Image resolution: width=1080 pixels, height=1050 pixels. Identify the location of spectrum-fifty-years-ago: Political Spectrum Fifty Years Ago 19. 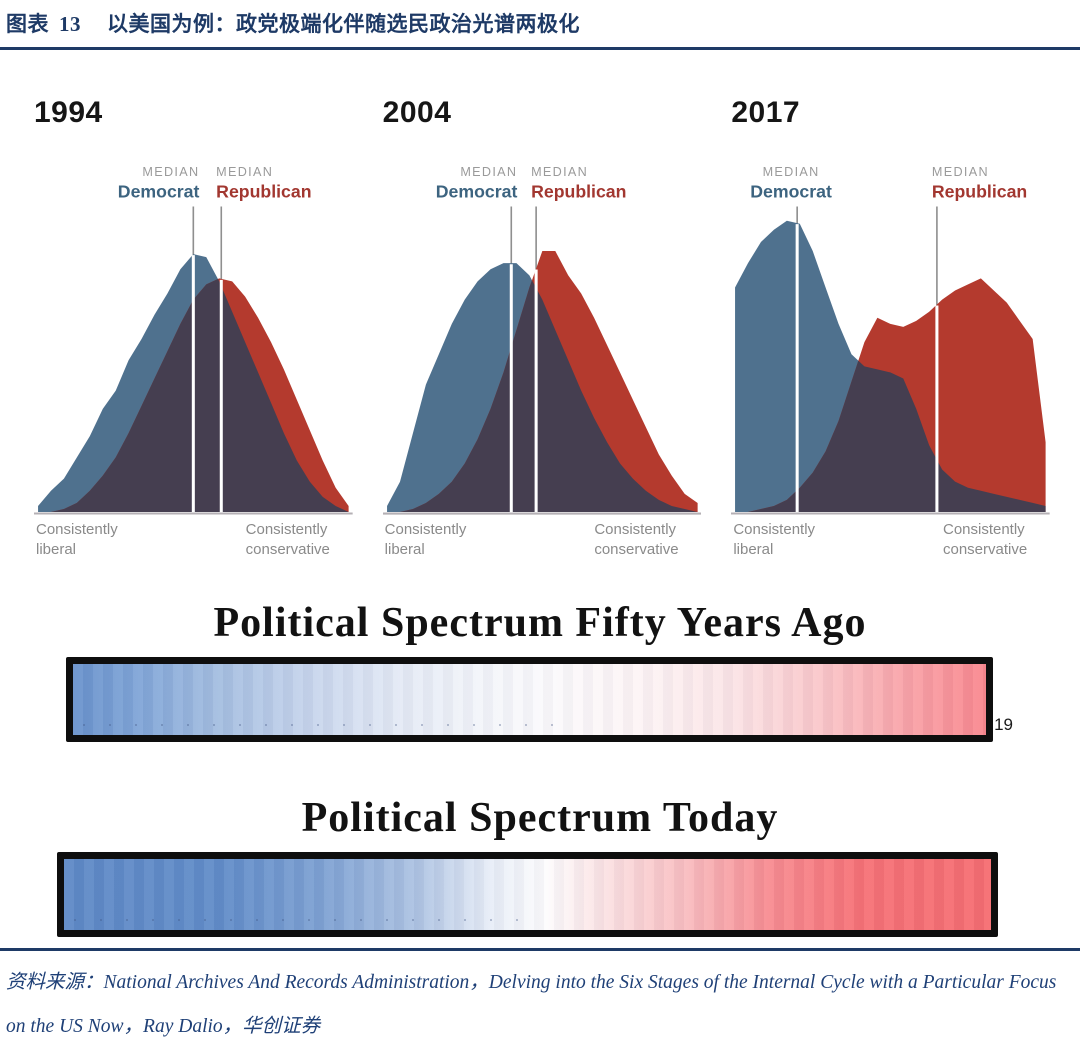
(540, 670).